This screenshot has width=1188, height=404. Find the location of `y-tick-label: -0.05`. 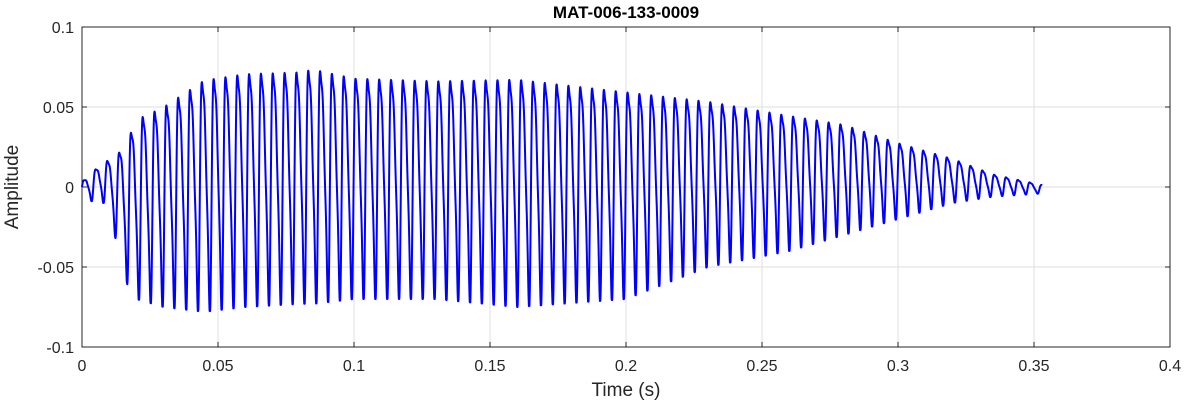

y-tick-label: -0.05 is located at coordinates (56, 268).